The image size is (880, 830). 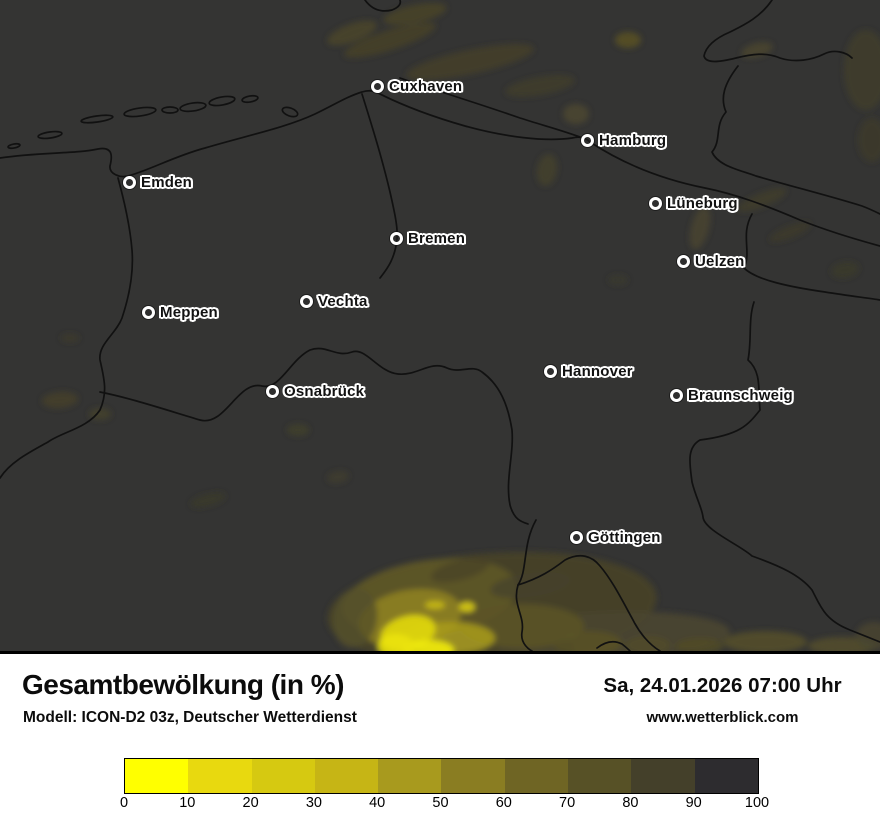 I want to click on city-marker-braunschweig: Braunschweig, so click(x=731, y=395).